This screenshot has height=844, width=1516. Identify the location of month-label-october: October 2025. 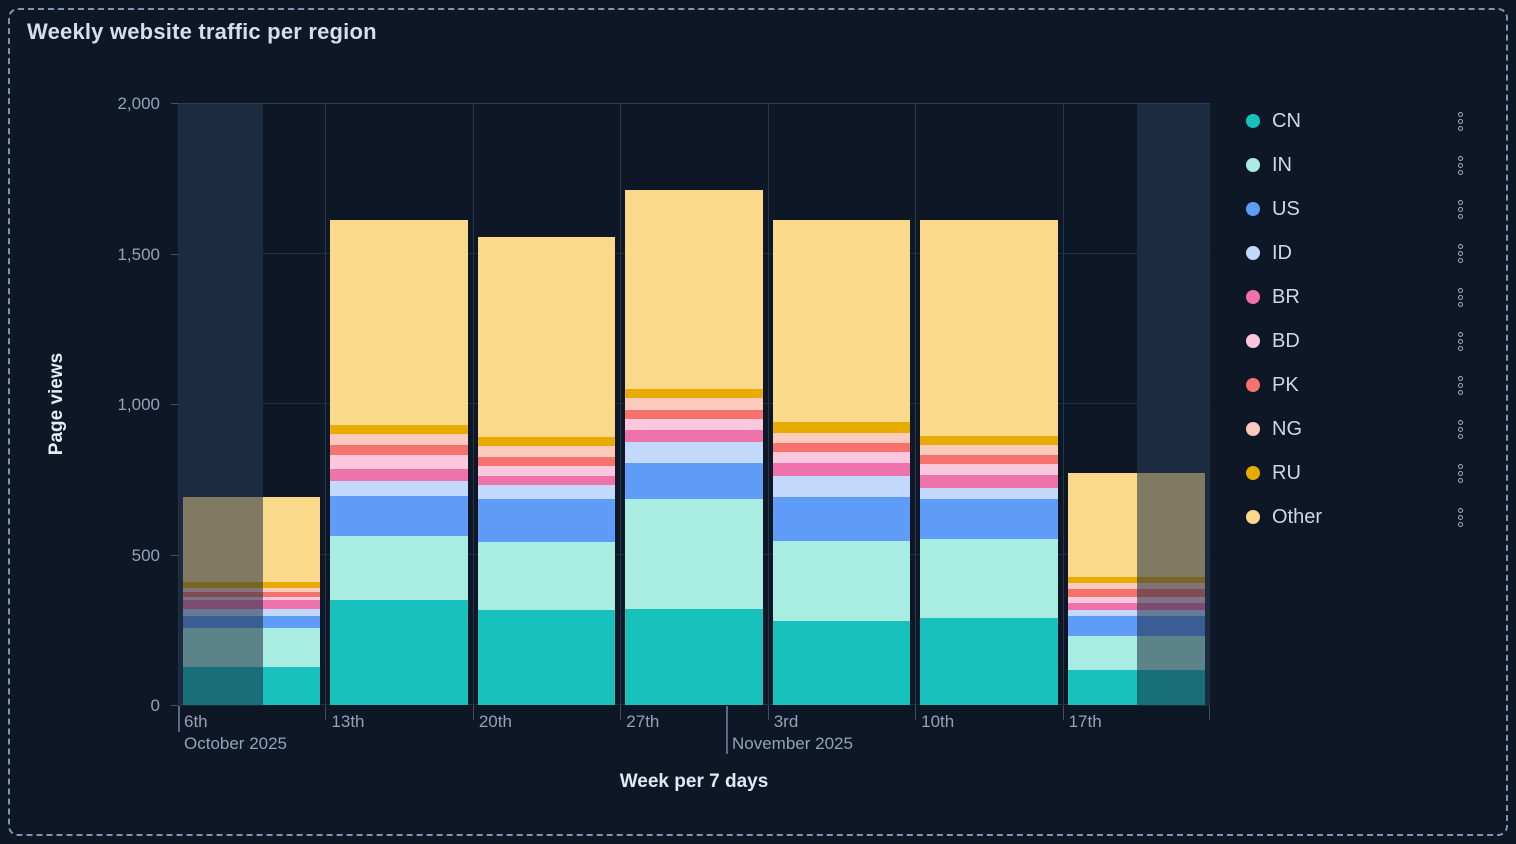
(236, 743).